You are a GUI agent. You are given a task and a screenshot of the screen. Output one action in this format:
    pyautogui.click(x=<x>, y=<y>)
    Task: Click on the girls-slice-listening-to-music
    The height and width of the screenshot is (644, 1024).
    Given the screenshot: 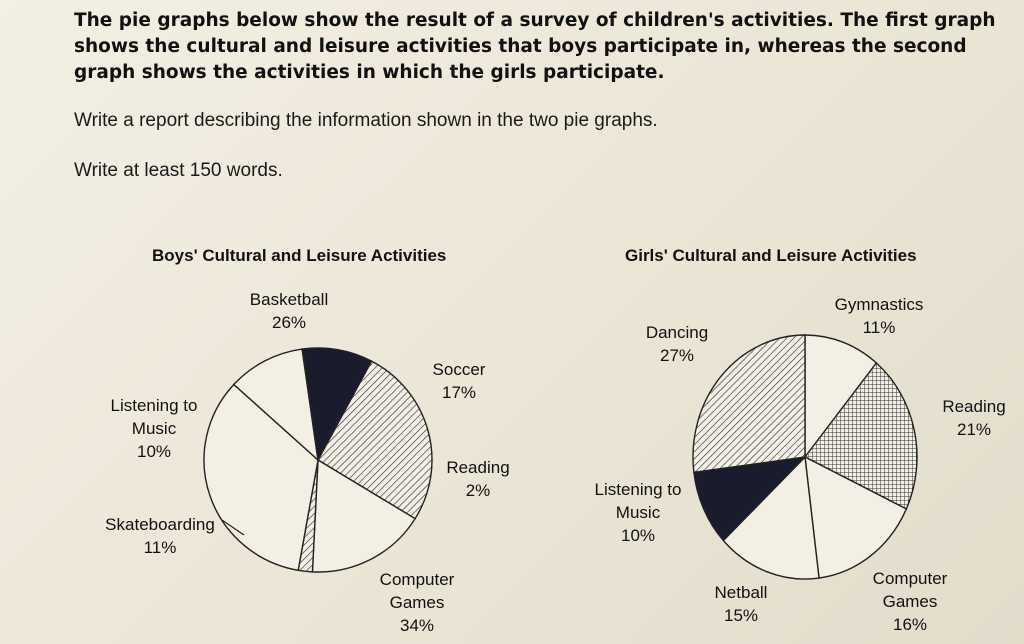 What is the action you would take?
    pyautogui.click(x=750, y=499)
    